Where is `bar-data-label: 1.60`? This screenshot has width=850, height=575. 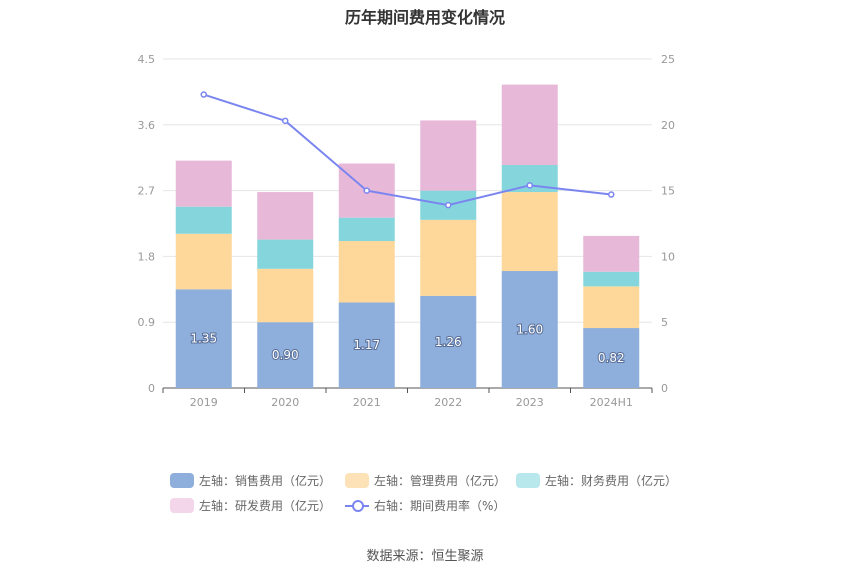
bar-data-label: 1.60 is located at coordinates (529, 330).